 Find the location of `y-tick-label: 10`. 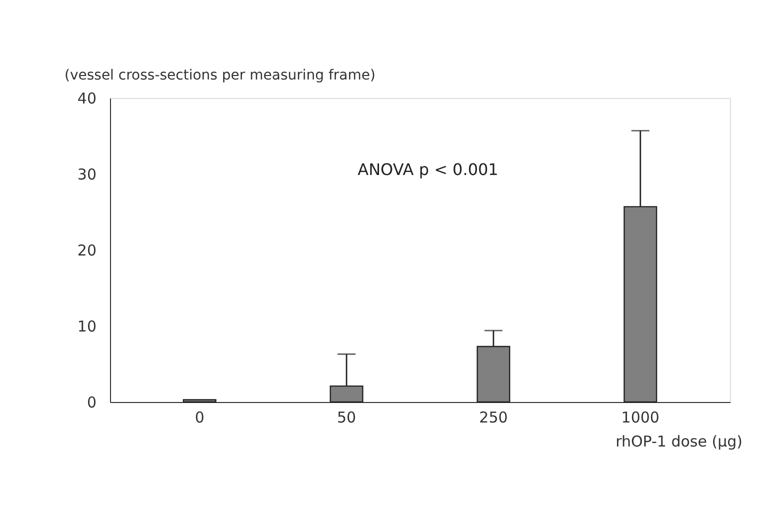

y-tick-label: 10 is located at coordinates (86, 327).